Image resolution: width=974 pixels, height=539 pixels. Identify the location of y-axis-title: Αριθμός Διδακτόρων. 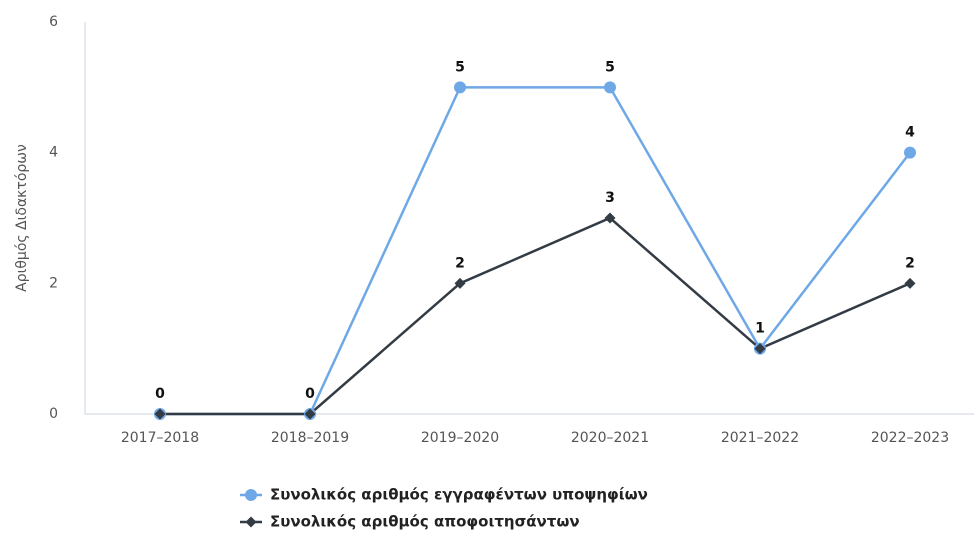
(22, 218).